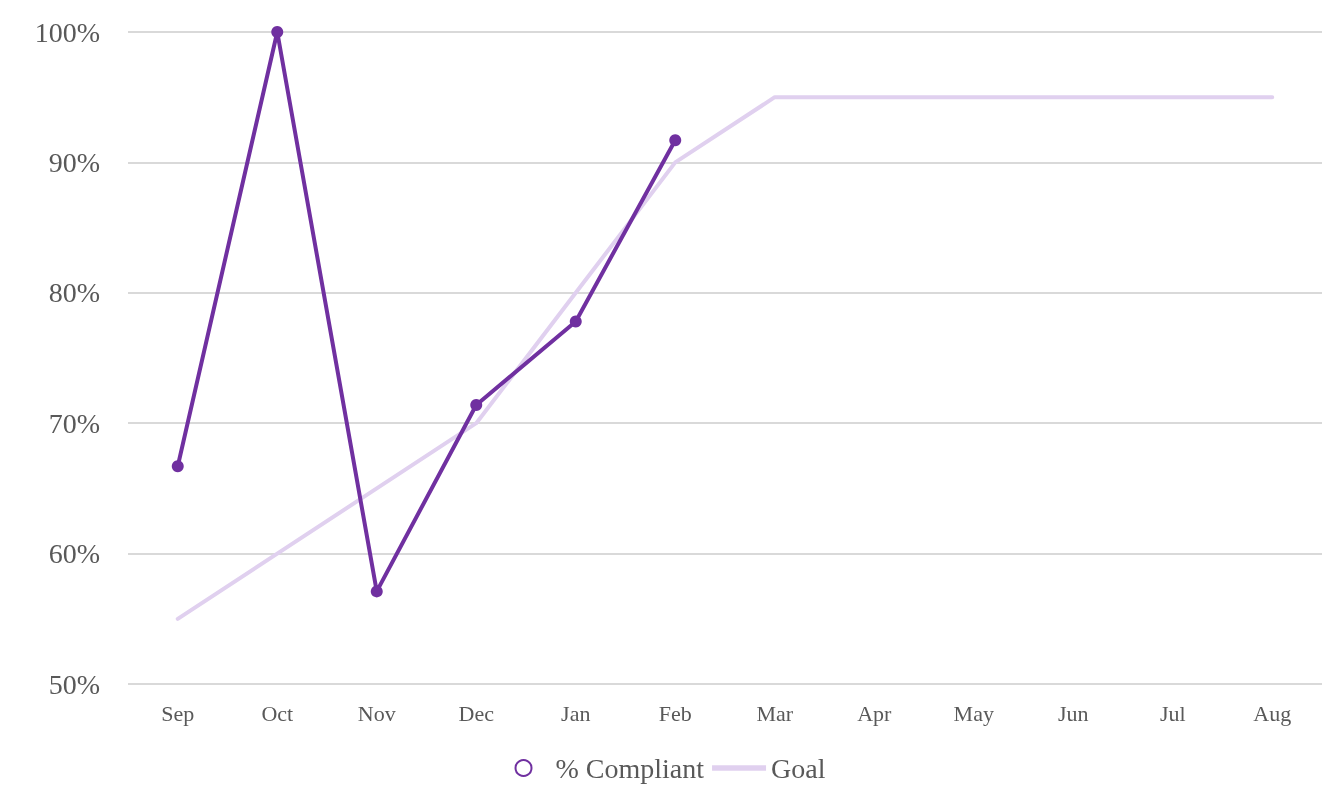  I want to click on x-tick-label: Dec, so click(476, 713).